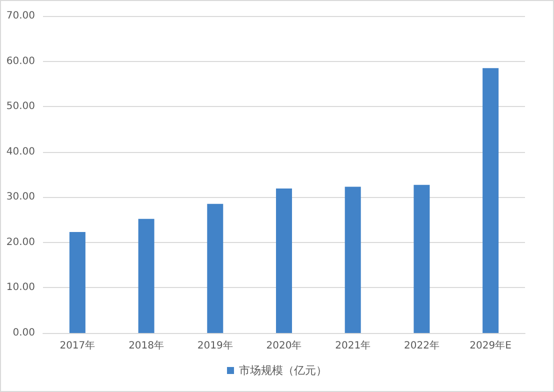  I want to click on x-tick-label: 2029年E, so click(491, 346).